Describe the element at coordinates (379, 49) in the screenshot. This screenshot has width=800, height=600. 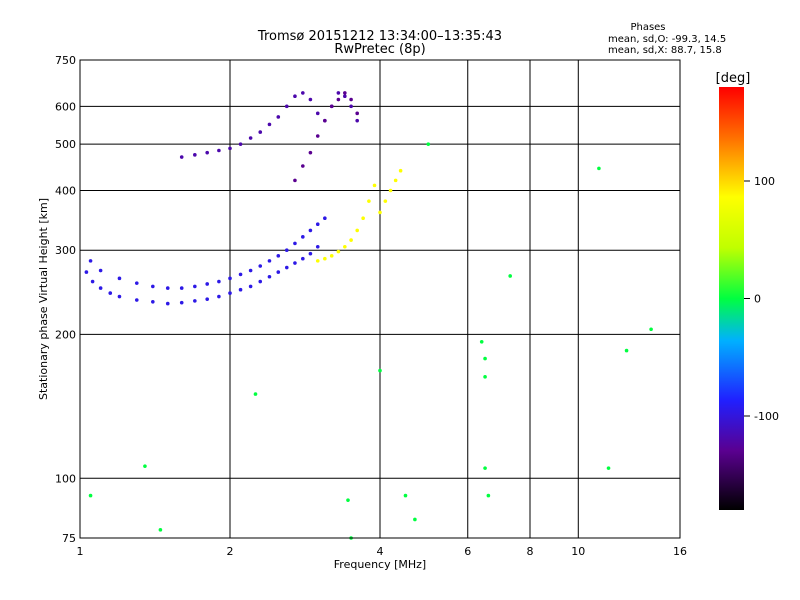
I see `chart-subtitle: RwPretec (8p)` at that location.